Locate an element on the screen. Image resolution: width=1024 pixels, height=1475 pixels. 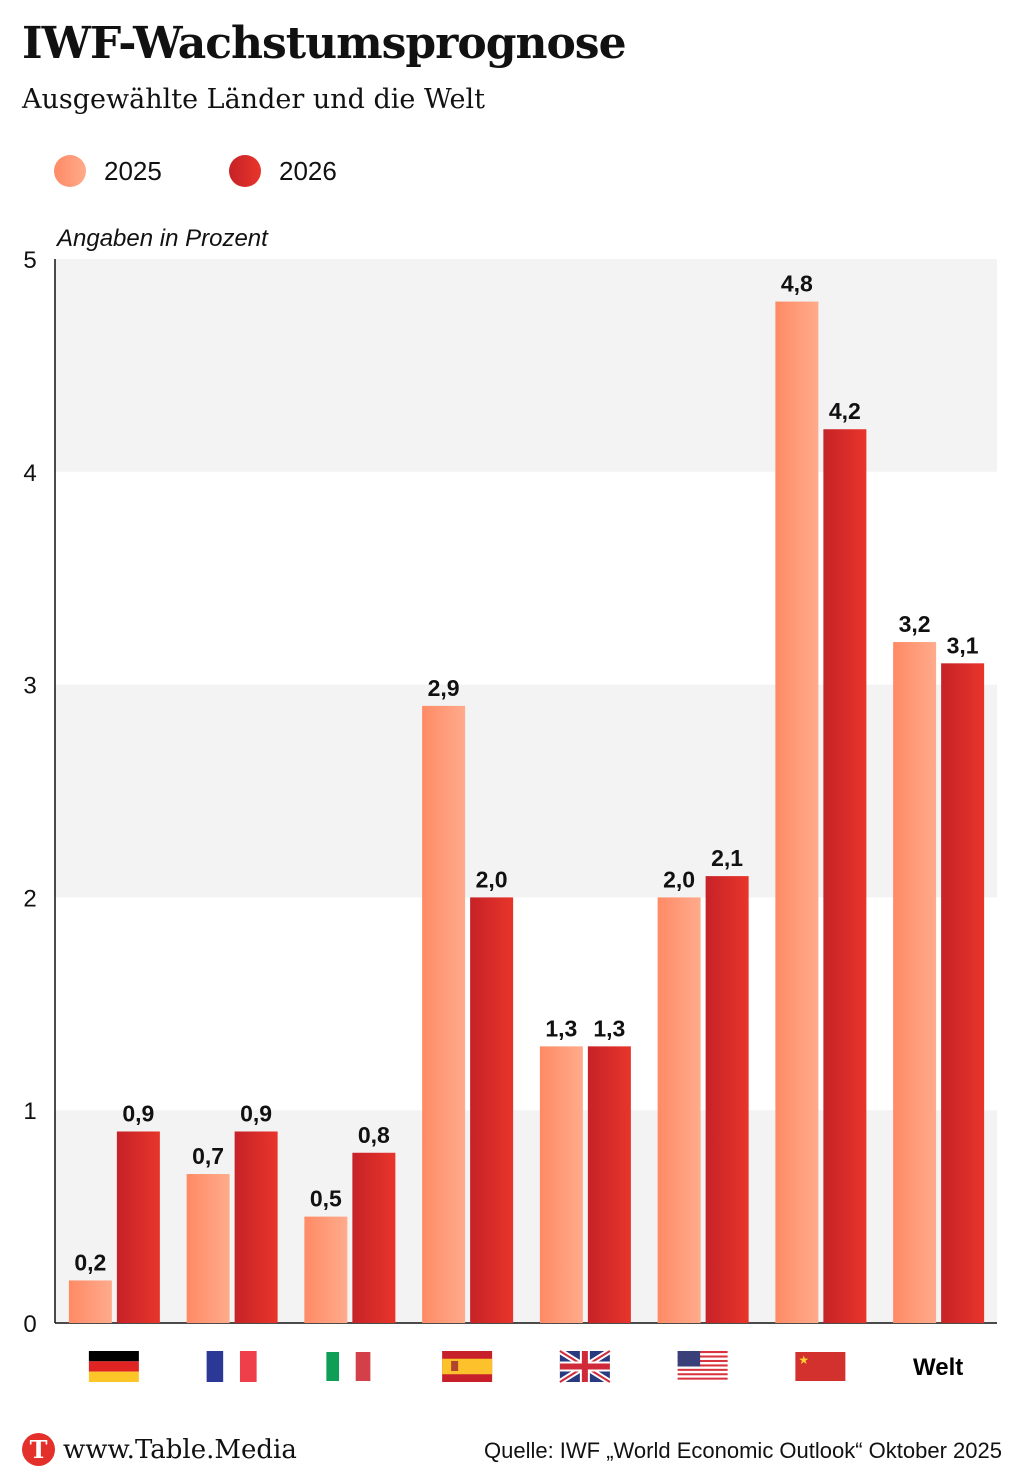
y-tick-label: 4 is located at coordinates (29, 473).